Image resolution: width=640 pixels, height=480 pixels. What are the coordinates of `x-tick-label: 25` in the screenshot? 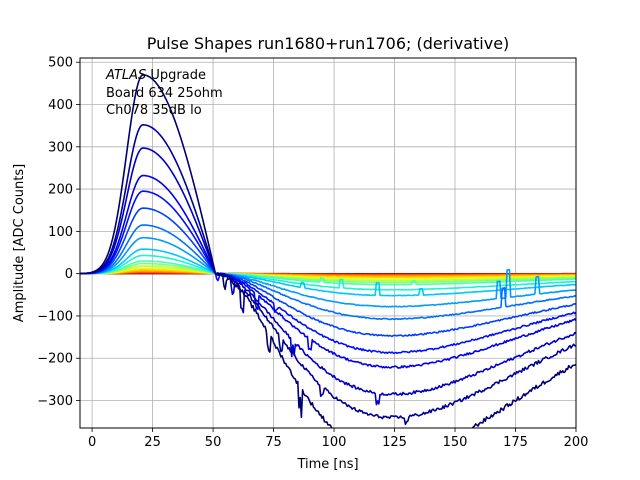 It's located at (152, 442).